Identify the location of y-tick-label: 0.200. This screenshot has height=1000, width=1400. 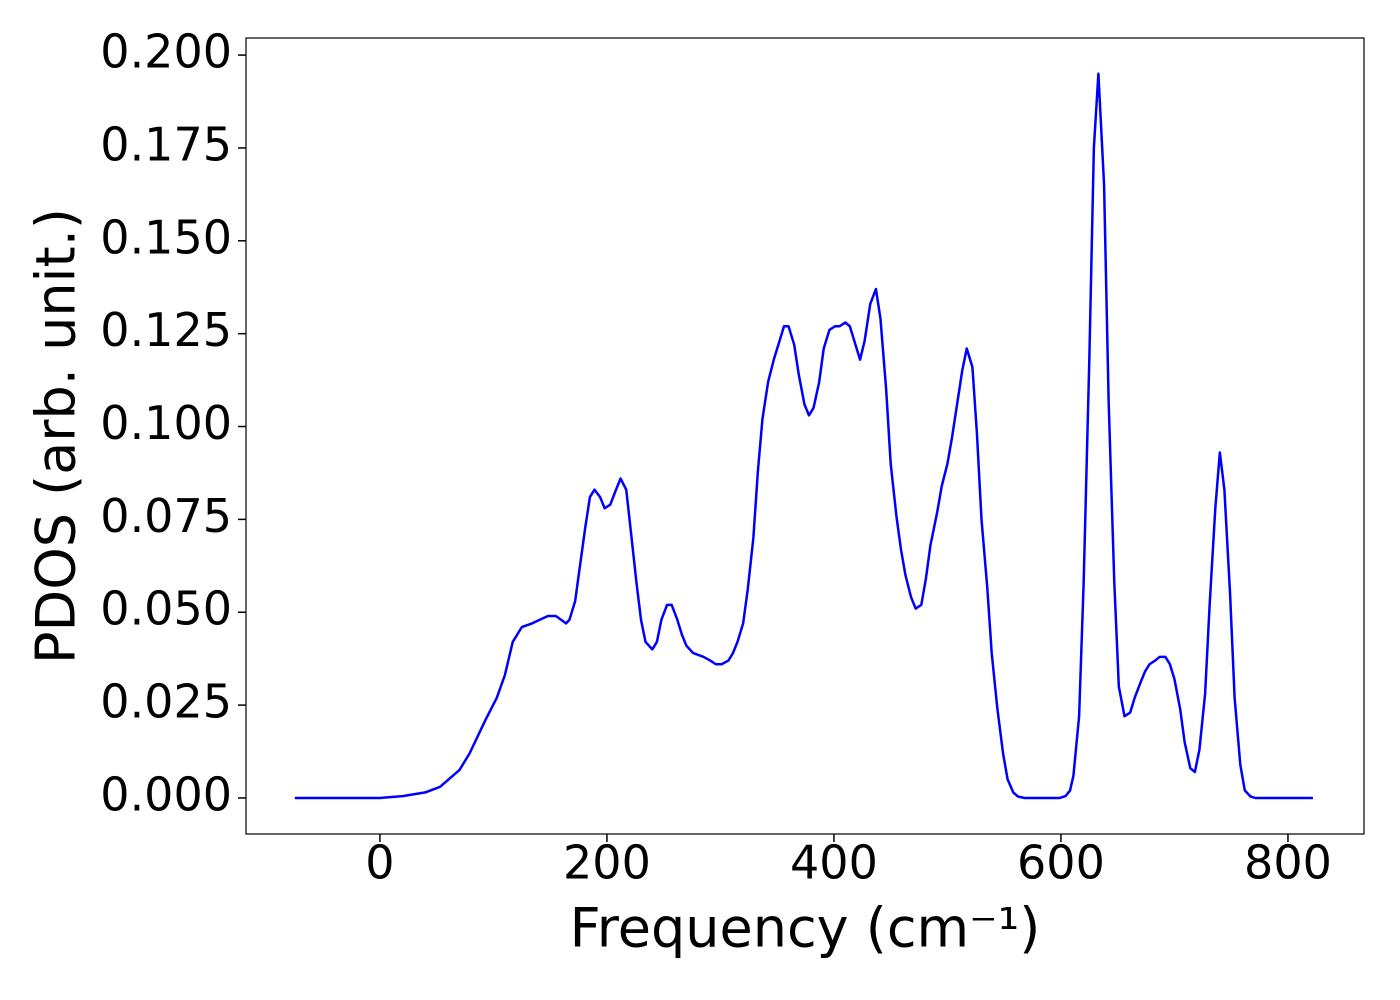
(166, 52).